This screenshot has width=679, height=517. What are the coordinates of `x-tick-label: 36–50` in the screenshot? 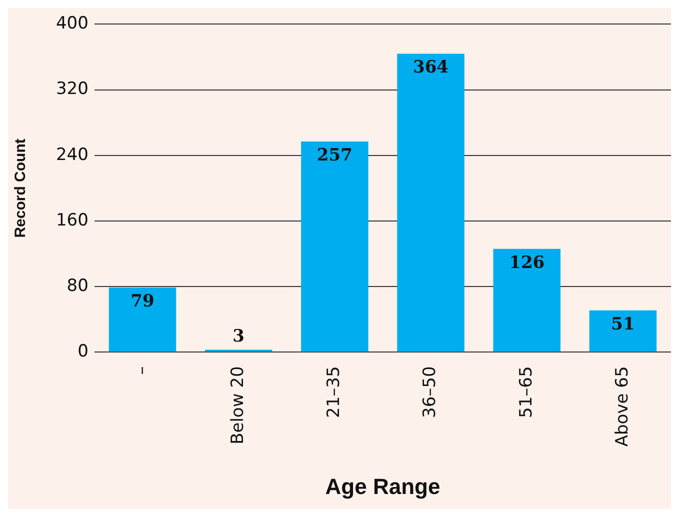 It's located at (430, 392).